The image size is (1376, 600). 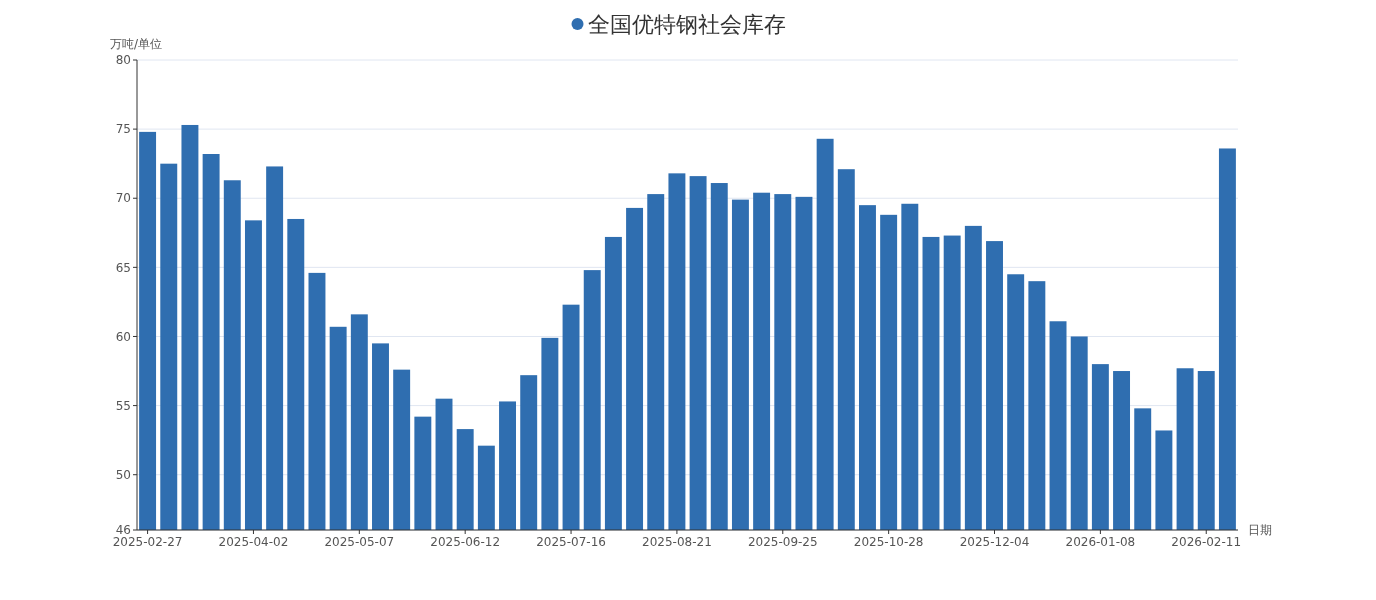 What do you see at coordinates (123, 530) in the screenshot?
I see `y-tick-label: 46` at bounding box center [123, 530].